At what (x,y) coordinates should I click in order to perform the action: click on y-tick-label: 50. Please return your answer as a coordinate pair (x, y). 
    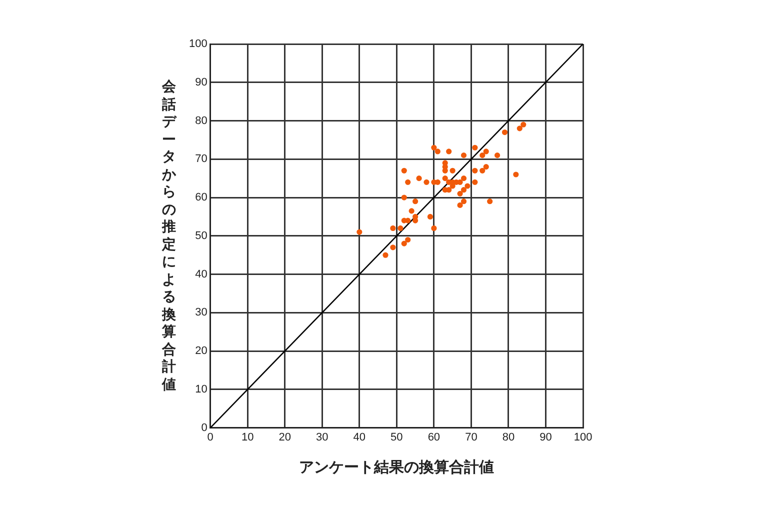
    Looking at the image, I should click on (201, 236).